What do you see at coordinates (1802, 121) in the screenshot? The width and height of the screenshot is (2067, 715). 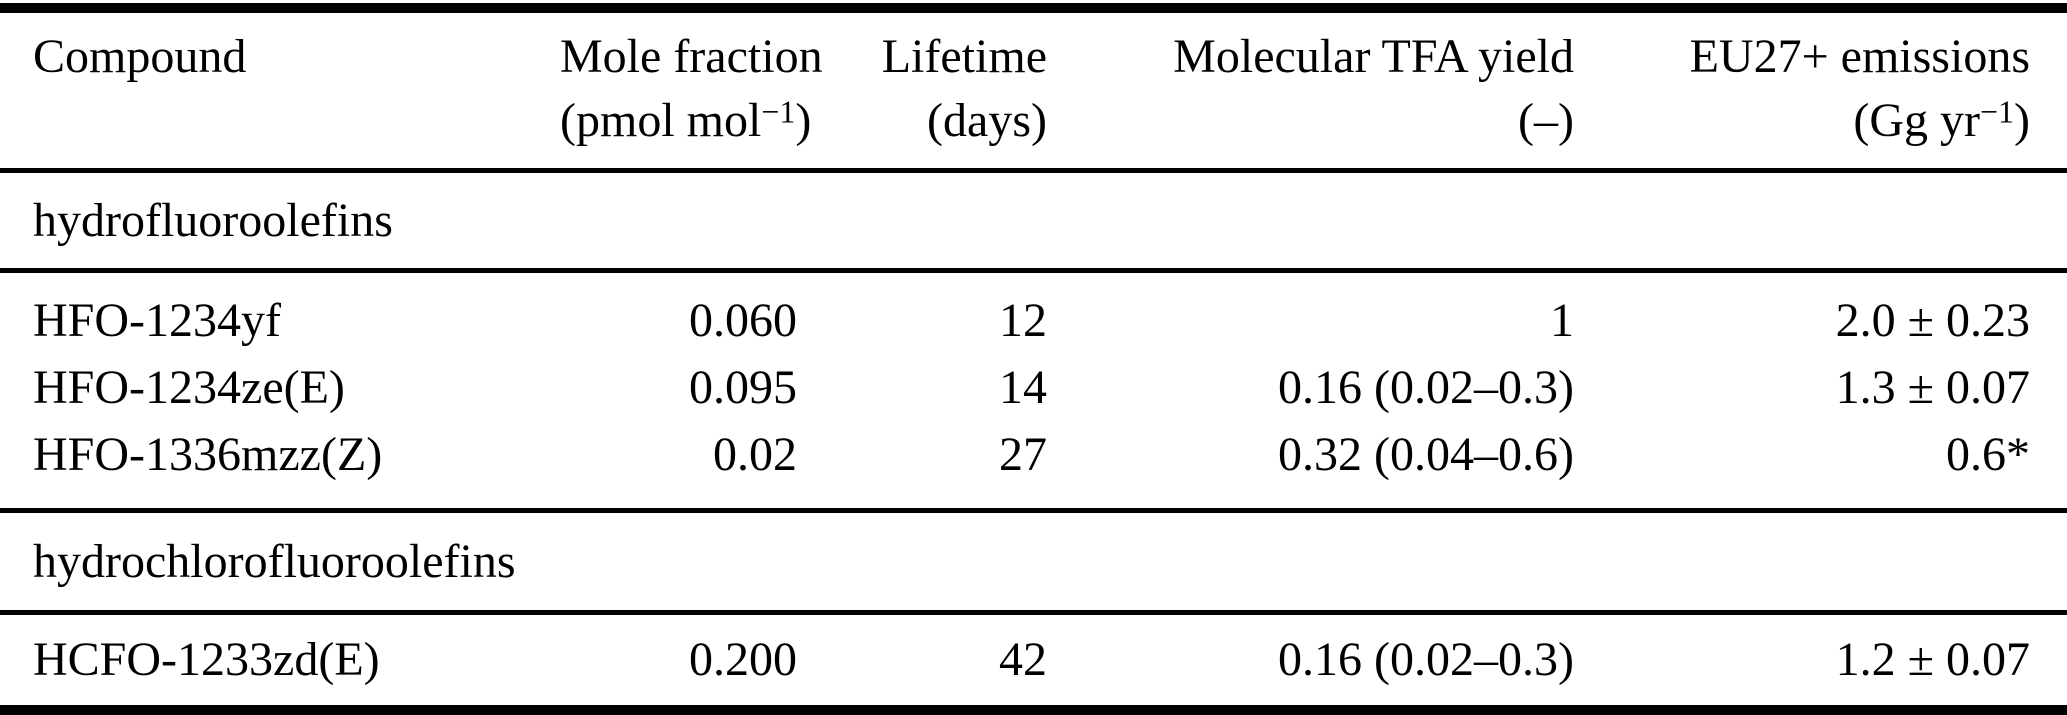 I see `col-header-emissions-unit: (Gg yr−1)` at bounding box center [1802, 121].